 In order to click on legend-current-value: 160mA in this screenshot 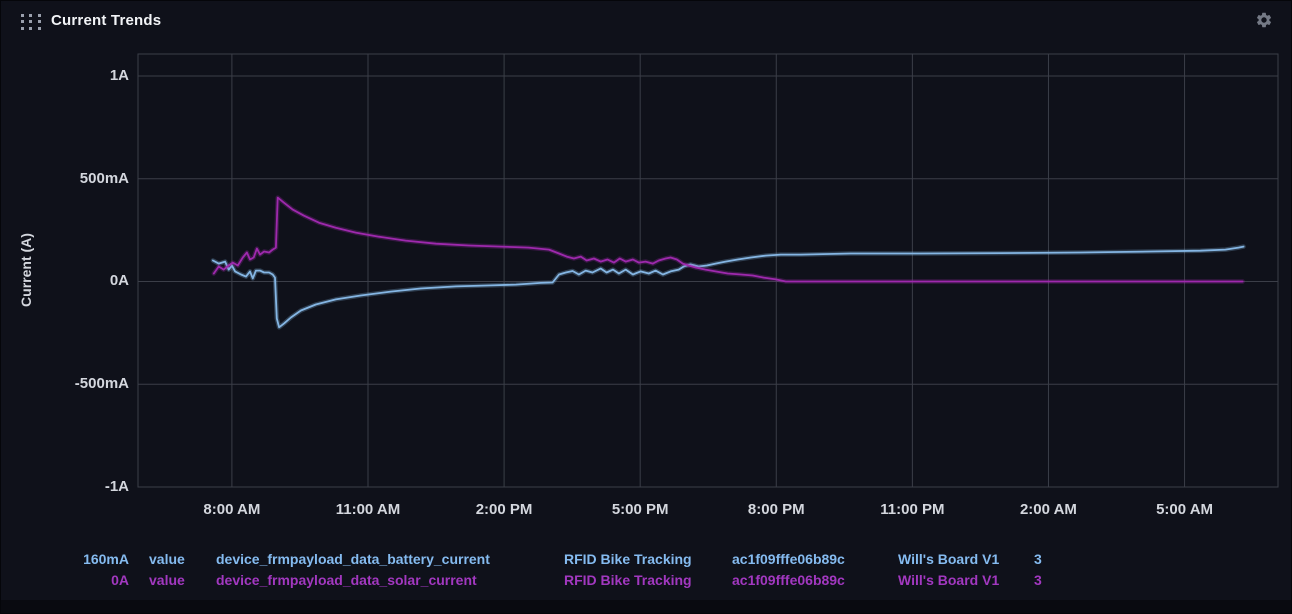, I will do `click(106, 559)`.